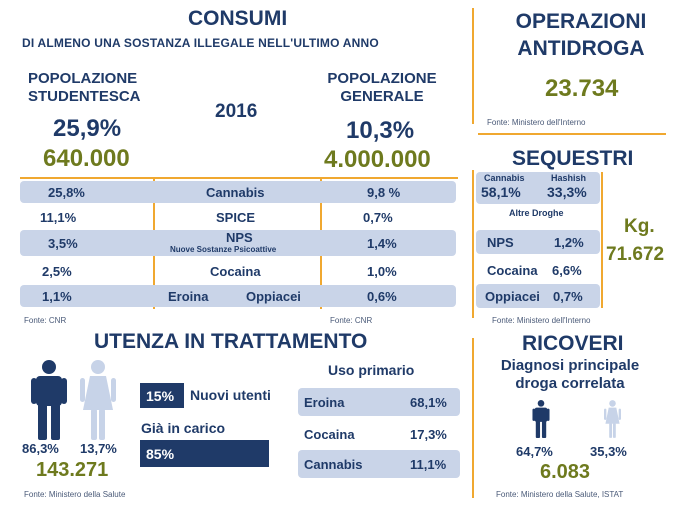 The width and height of the screenshot is (684, 507). What do you see at coordinates (567, 270) in the screenshot?
I see `sequestri-row-pct: 6,6%` at bounding box center [567, 270].